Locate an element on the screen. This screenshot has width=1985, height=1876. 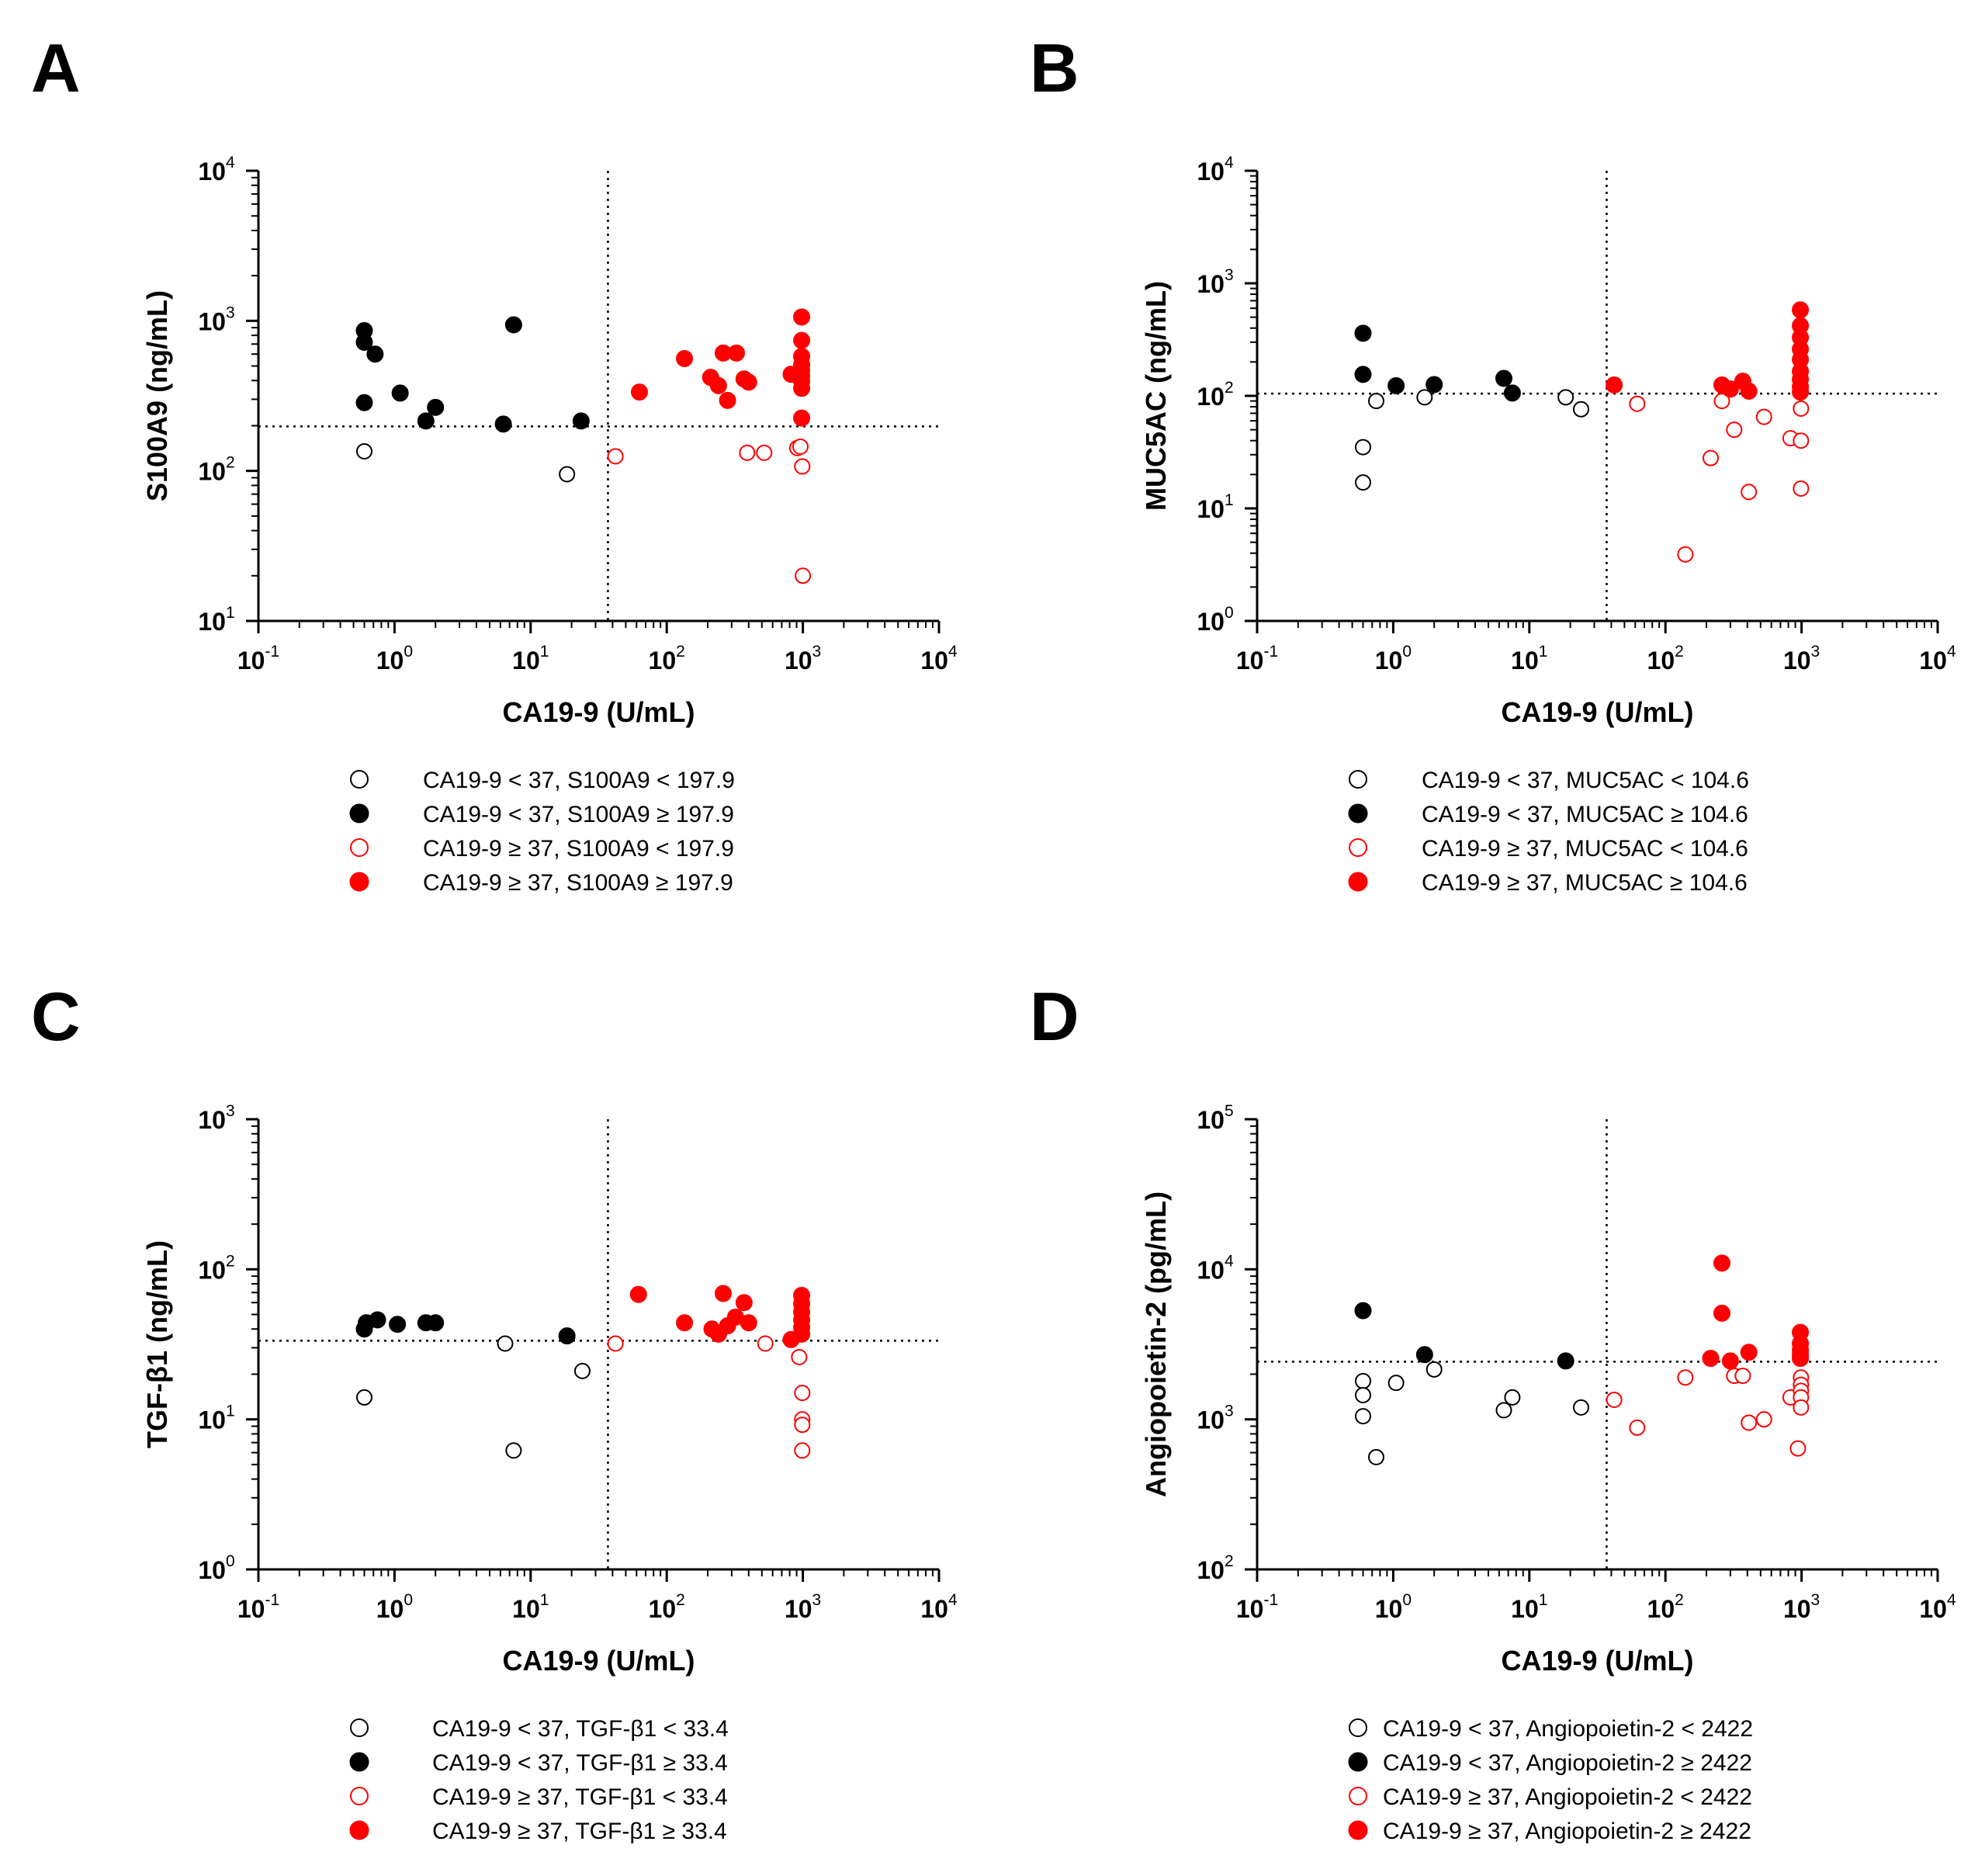
x-tick-exponent: -1 is located at coordinates (1270, 1600).